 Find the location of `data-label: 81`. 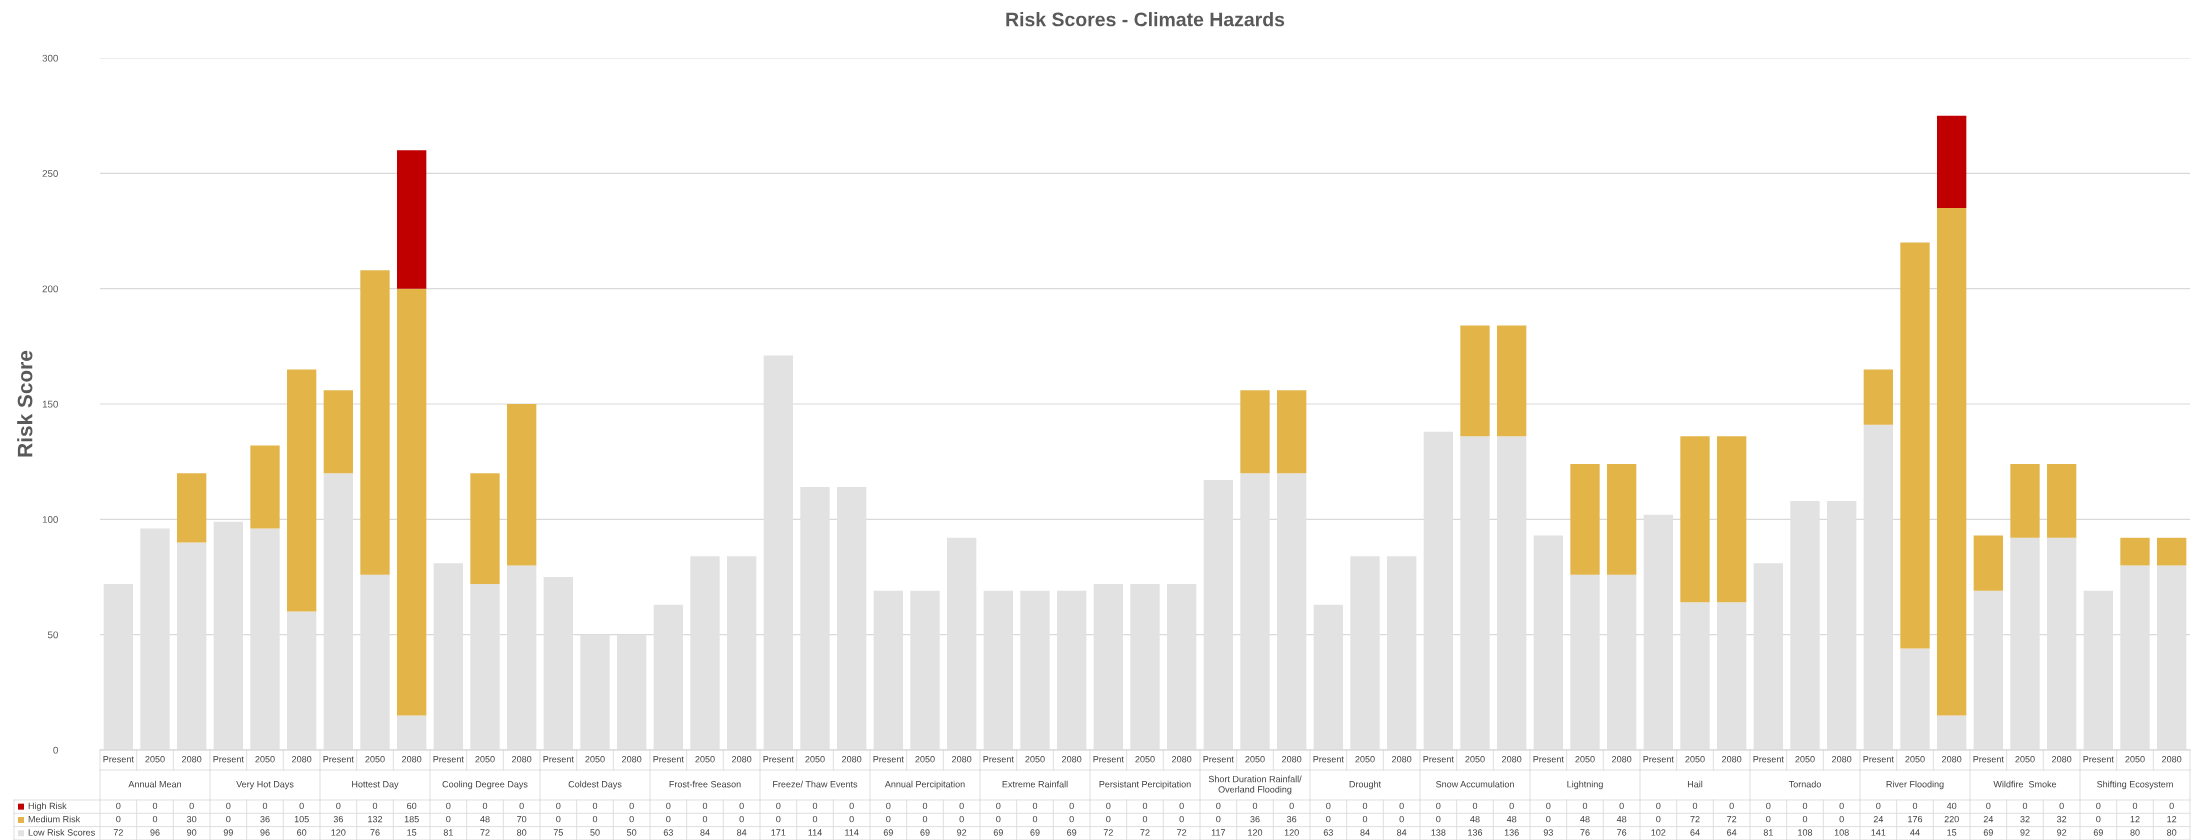

data-label: 81 is located at coordinates (448, 832).